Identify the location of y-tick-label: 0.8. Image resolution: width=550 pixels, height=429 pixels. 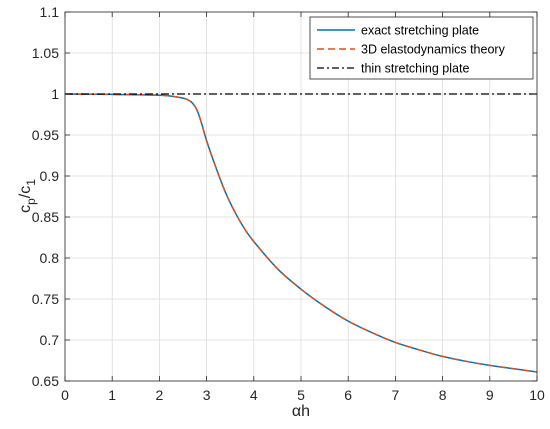
(50, 258).